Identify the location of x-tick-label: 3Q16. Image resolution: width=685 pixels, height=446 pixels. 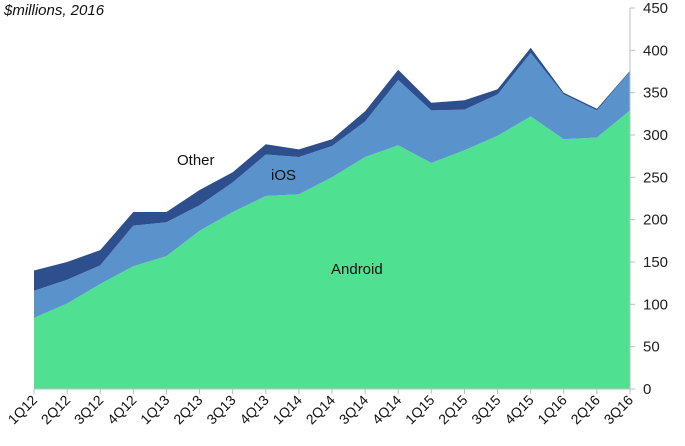
(619, 410).